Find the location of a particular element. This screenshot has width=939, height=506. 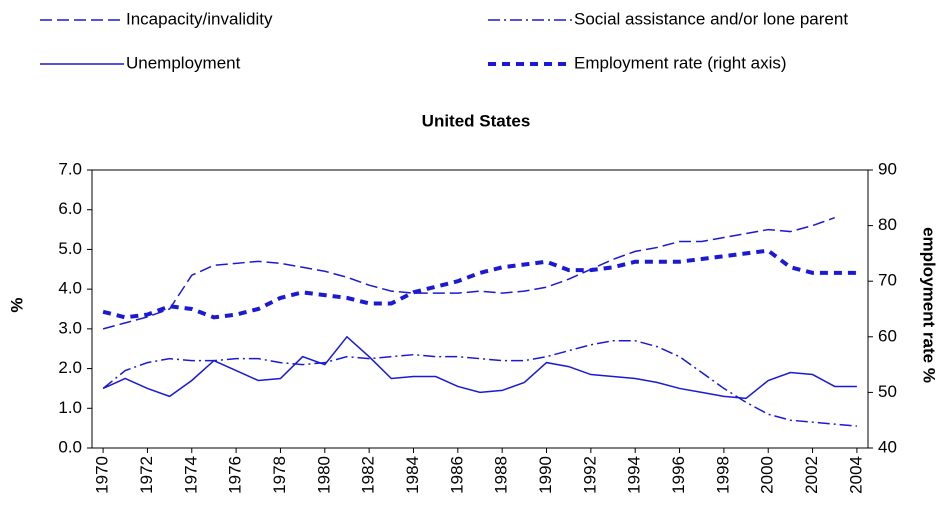

y-axis-label: % is located at coordinates (16, 304).